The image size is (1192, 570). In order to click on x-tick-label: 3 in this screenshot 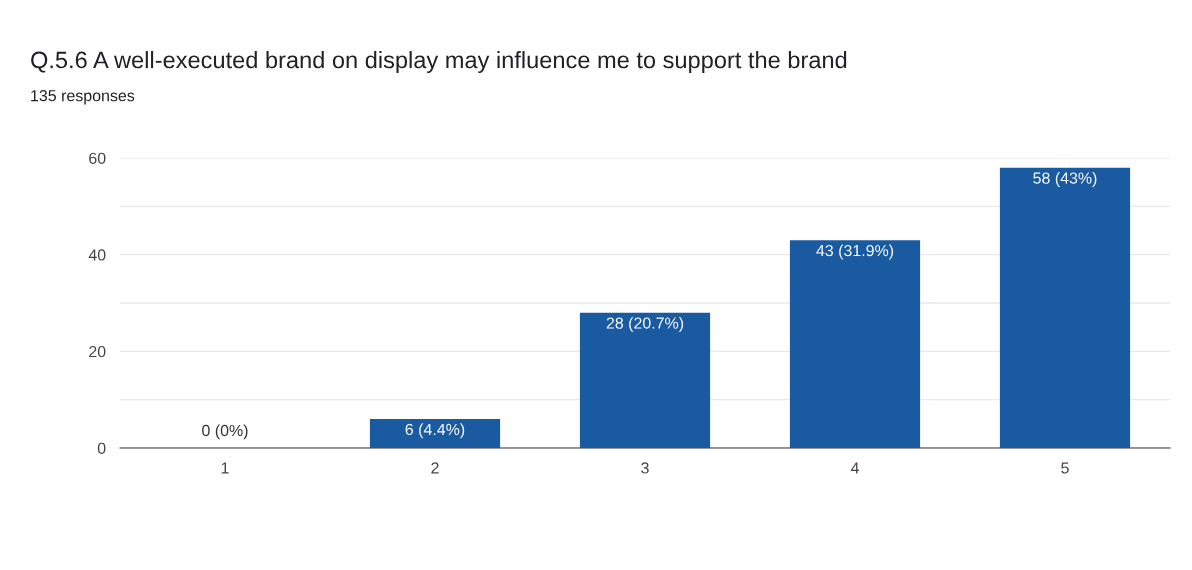, I will do `click(645, 468)`.